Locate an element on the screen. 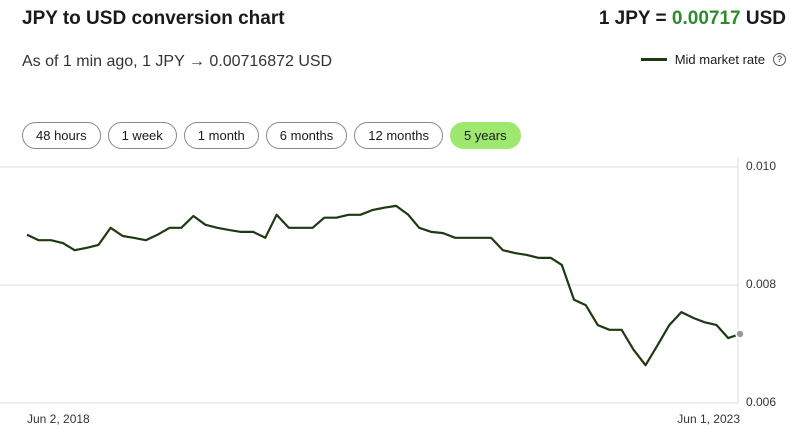 Image resolution: width=800 pixels, height=441 pixels. price-unit: USD is located at coordinates (765, 18).